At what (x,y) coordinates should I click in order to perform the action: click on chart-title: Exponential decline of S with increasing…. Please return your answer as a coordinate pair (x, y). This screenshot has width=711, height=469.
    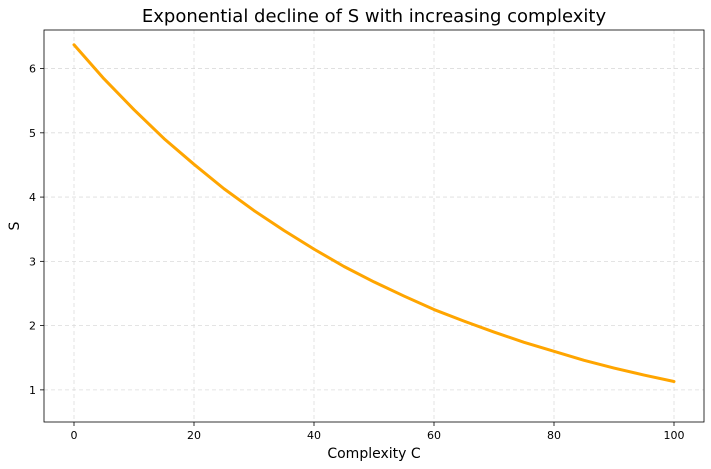
    Looking at the image, I should click on (374, 16).